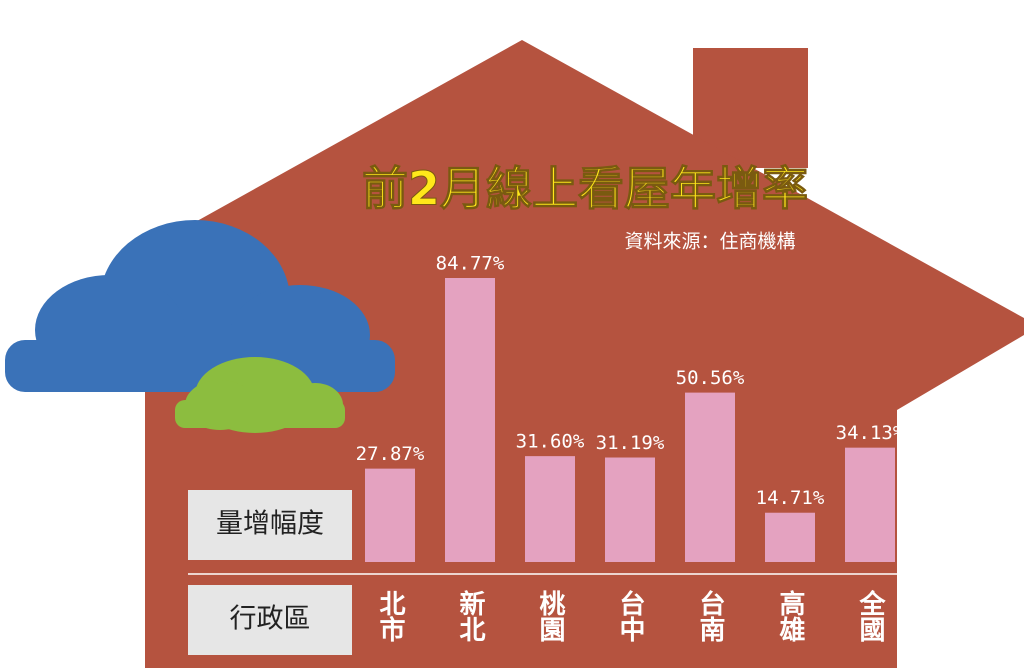  What do you see at coordinates (200, 306) in the screenshot?
I see `cloud` at bounding box center [200, 306].